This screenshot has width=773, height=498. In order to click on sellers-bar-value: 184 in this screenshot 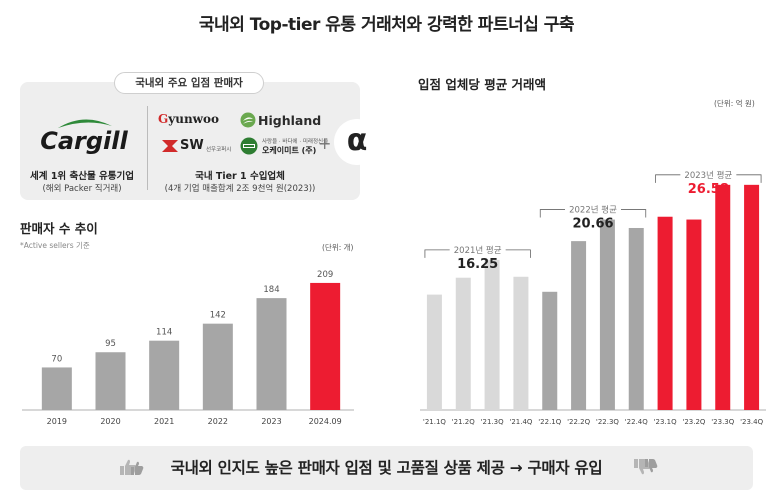, I will do `click(271, 290)`.